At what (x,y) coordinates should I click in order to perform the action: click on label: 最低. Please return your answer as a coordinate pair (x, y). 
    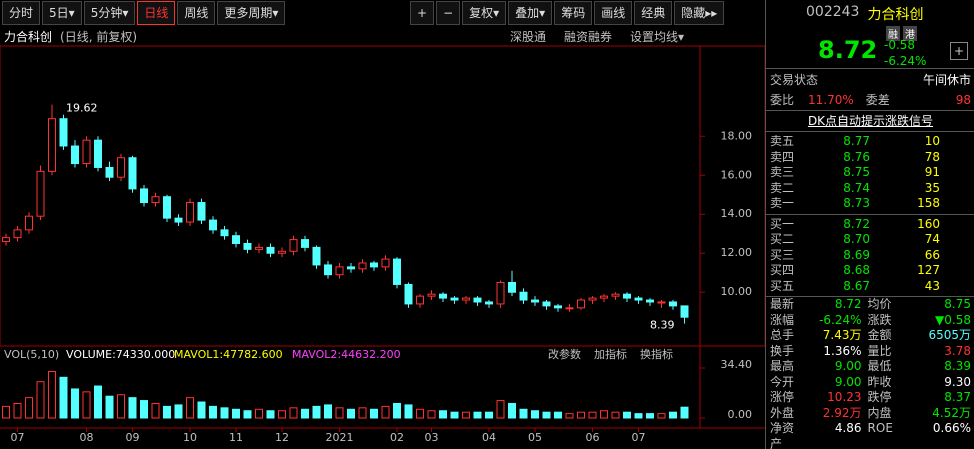
    Looking at the image, I should click on (879, 366).